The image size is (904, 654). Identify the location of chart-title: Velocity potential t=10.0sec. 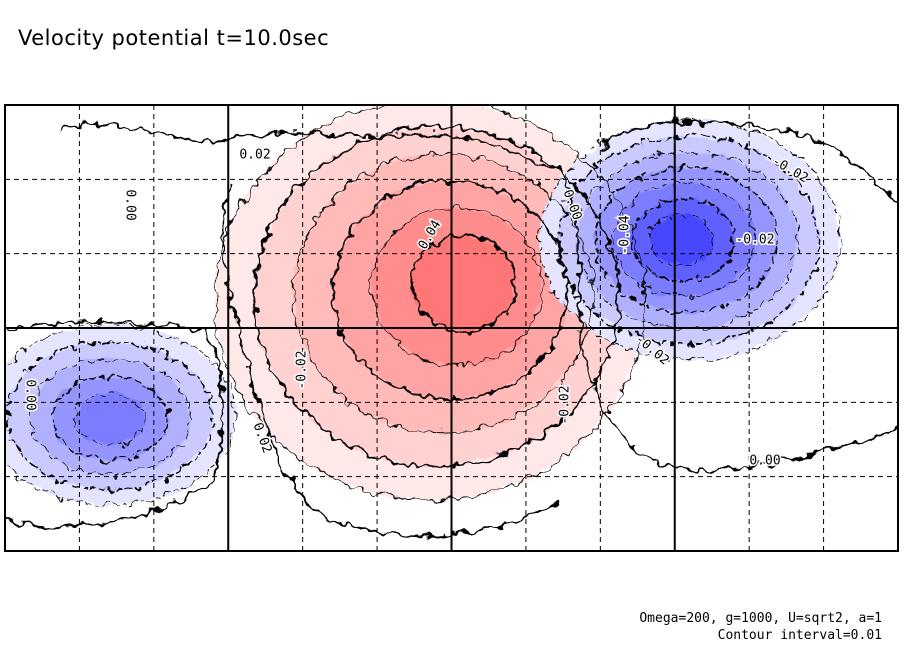
(174, 38).